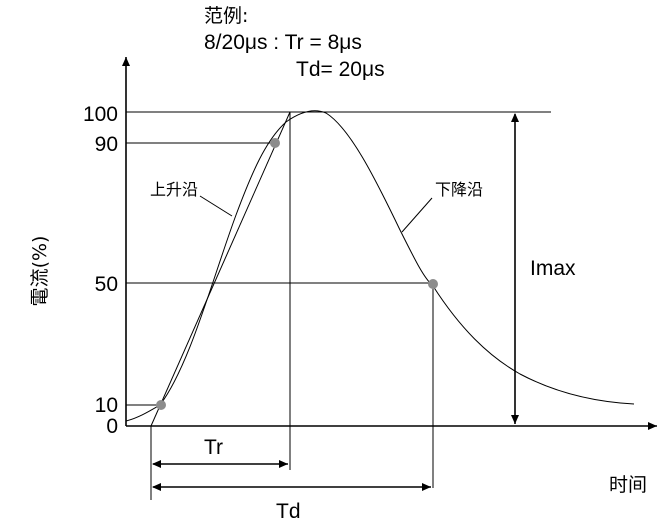 The width and height of the screenshot is (671, 525). I want to click on x-axis-label: 时间, so click(628, 485).